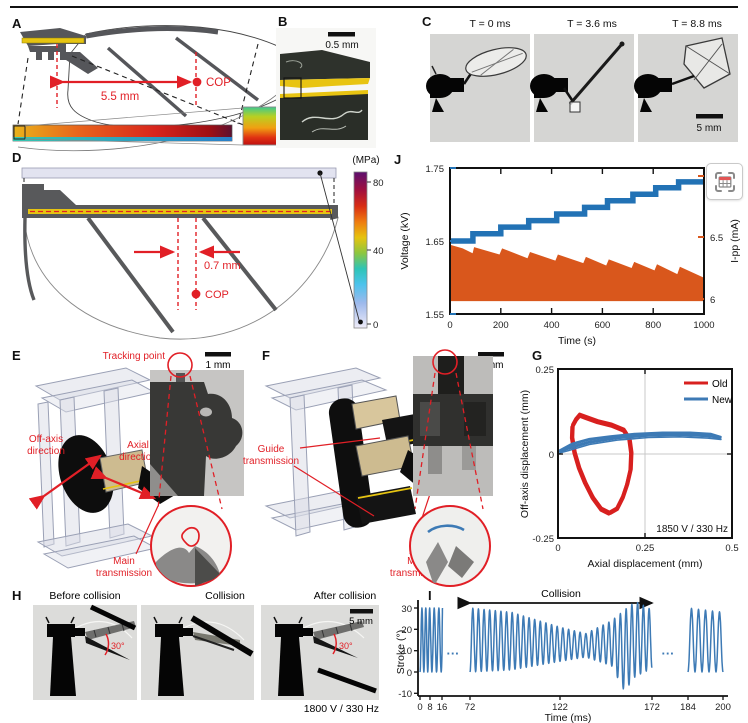 The height and width of the screenshot is (723, 748). Describe the element at coordinates (701, 237) in the screenshot. I see `right-ticks-j` at that location.